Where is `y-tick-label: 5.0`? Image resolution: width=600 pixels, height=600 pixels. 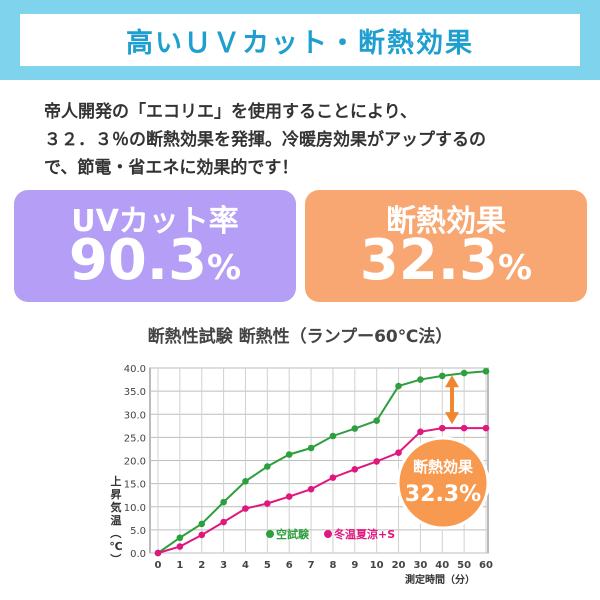 y-tick-label: 5.0 is located at coordinates (138, 531).